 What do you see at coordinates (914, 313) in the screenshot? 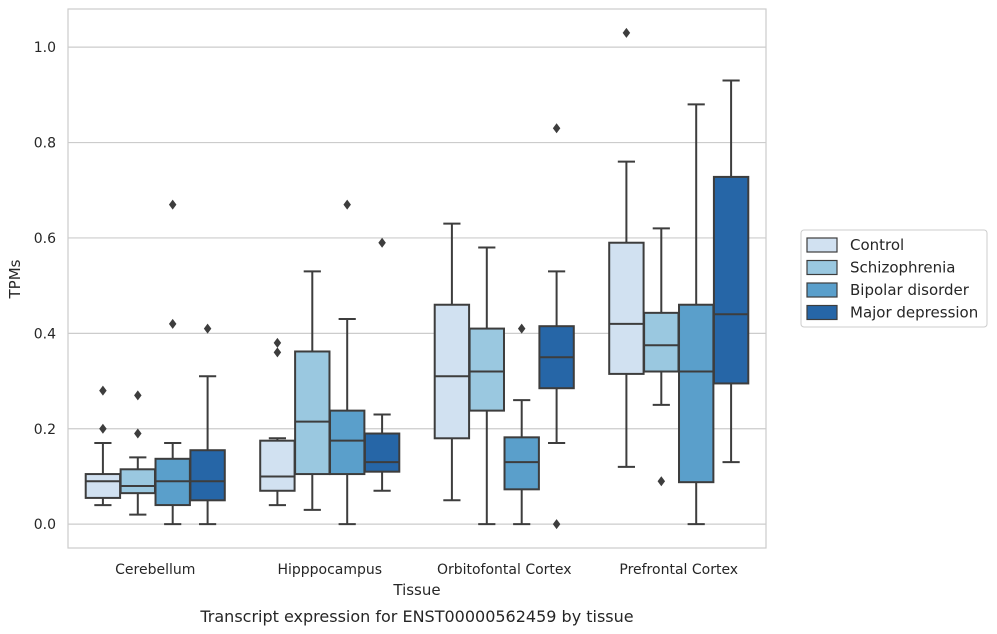
I see `legend-label: Major depression` at bounding box center [914, 313].